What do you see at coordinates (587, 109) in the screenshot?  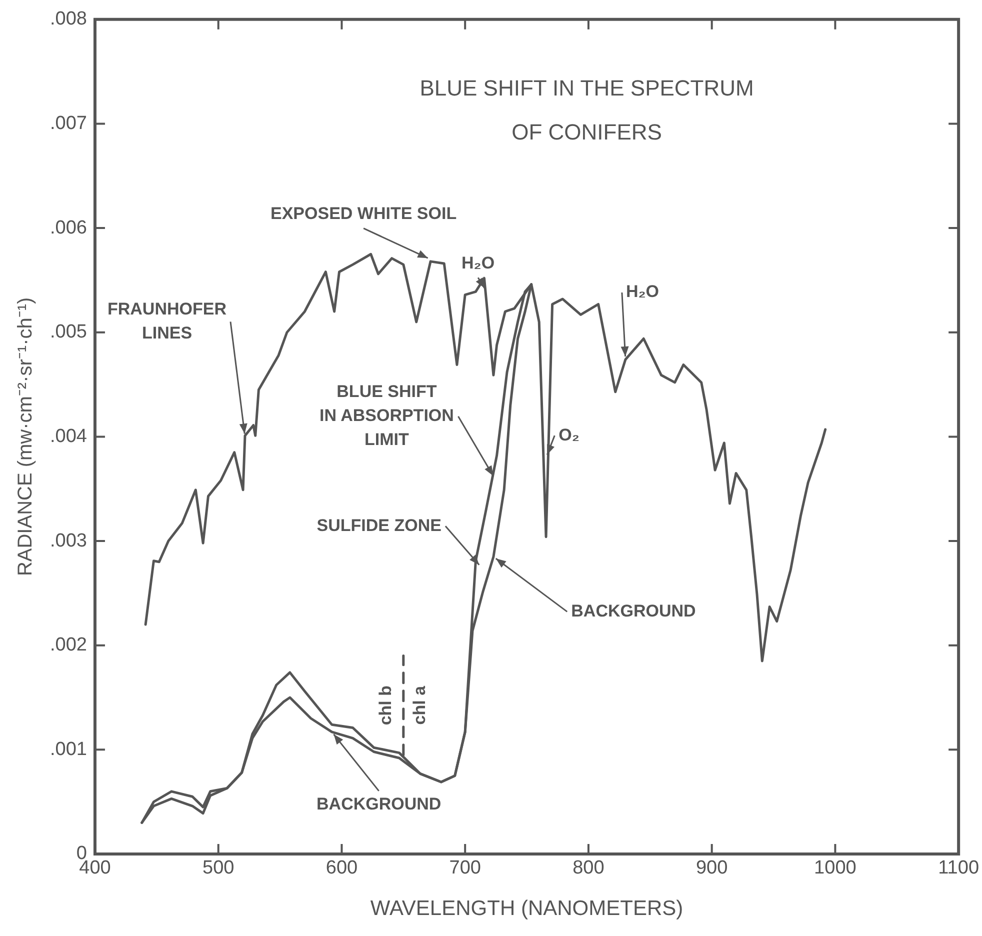 I see `text: BLUE SHIFT IN THE SPECTRUM OF CONIFERS` at bounding box center [587, 109].